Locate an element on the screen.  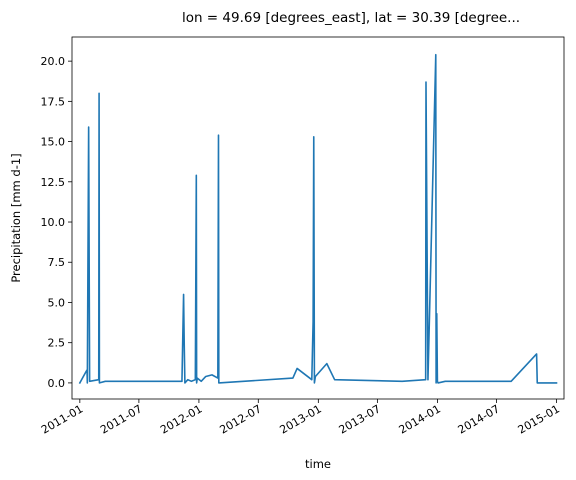
x-tick-label: 2011-01 is located at coordinates (62, 419).